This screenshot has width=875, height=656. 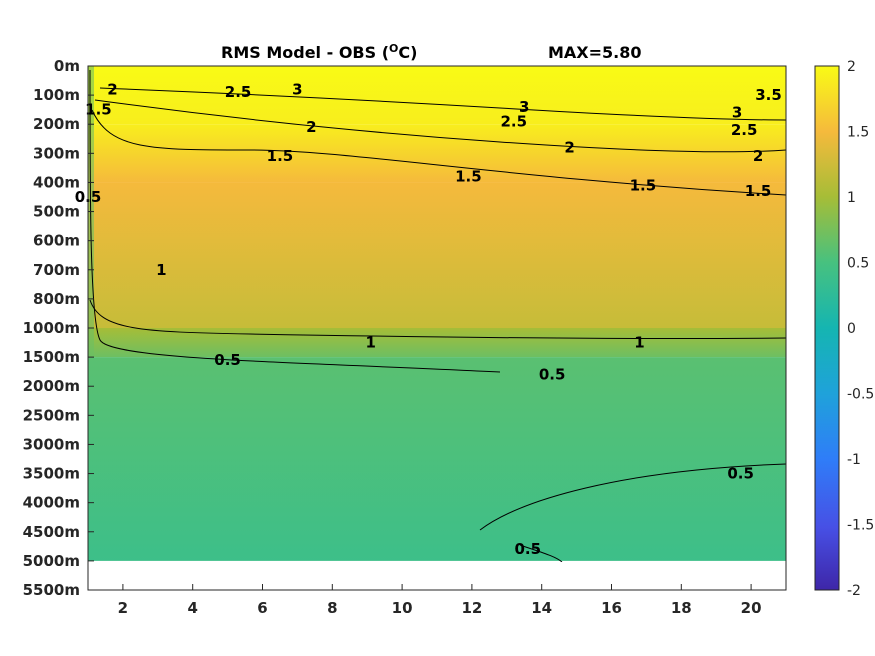 I want to click on x-axis: 2 4 6 8 10 12 14 16 18 20, so click(x=440, y=600).